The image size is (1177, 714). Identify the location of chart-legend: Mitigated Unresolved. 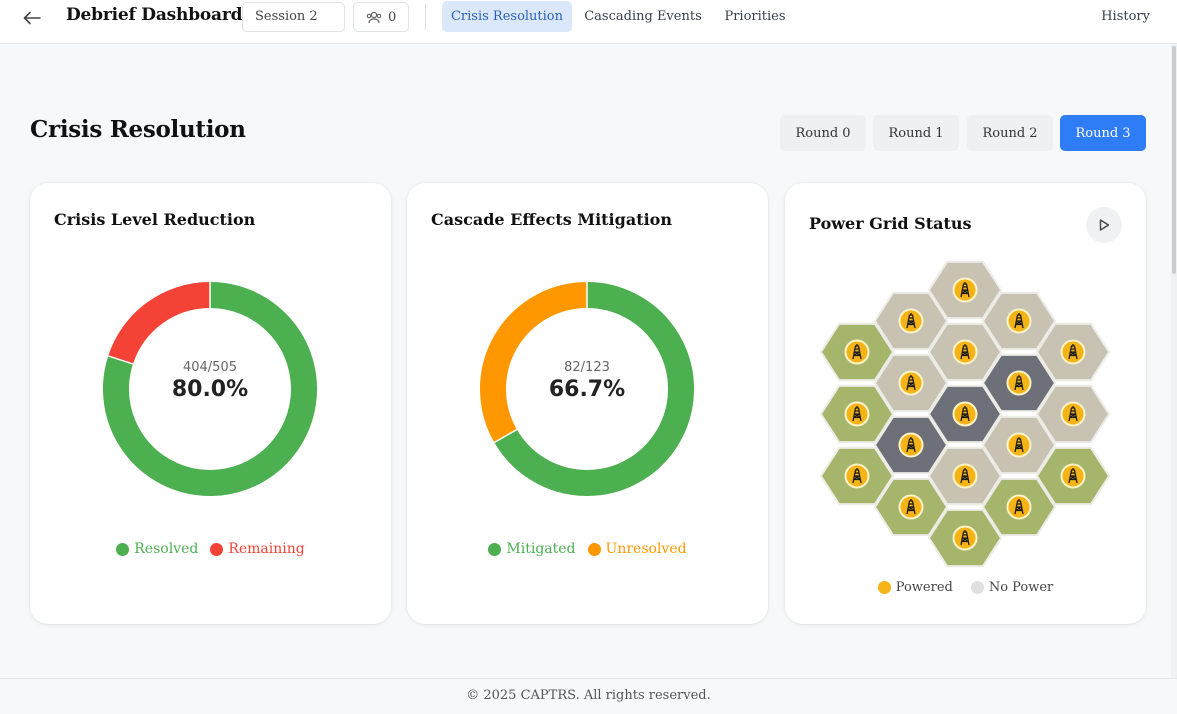
(587, 549).